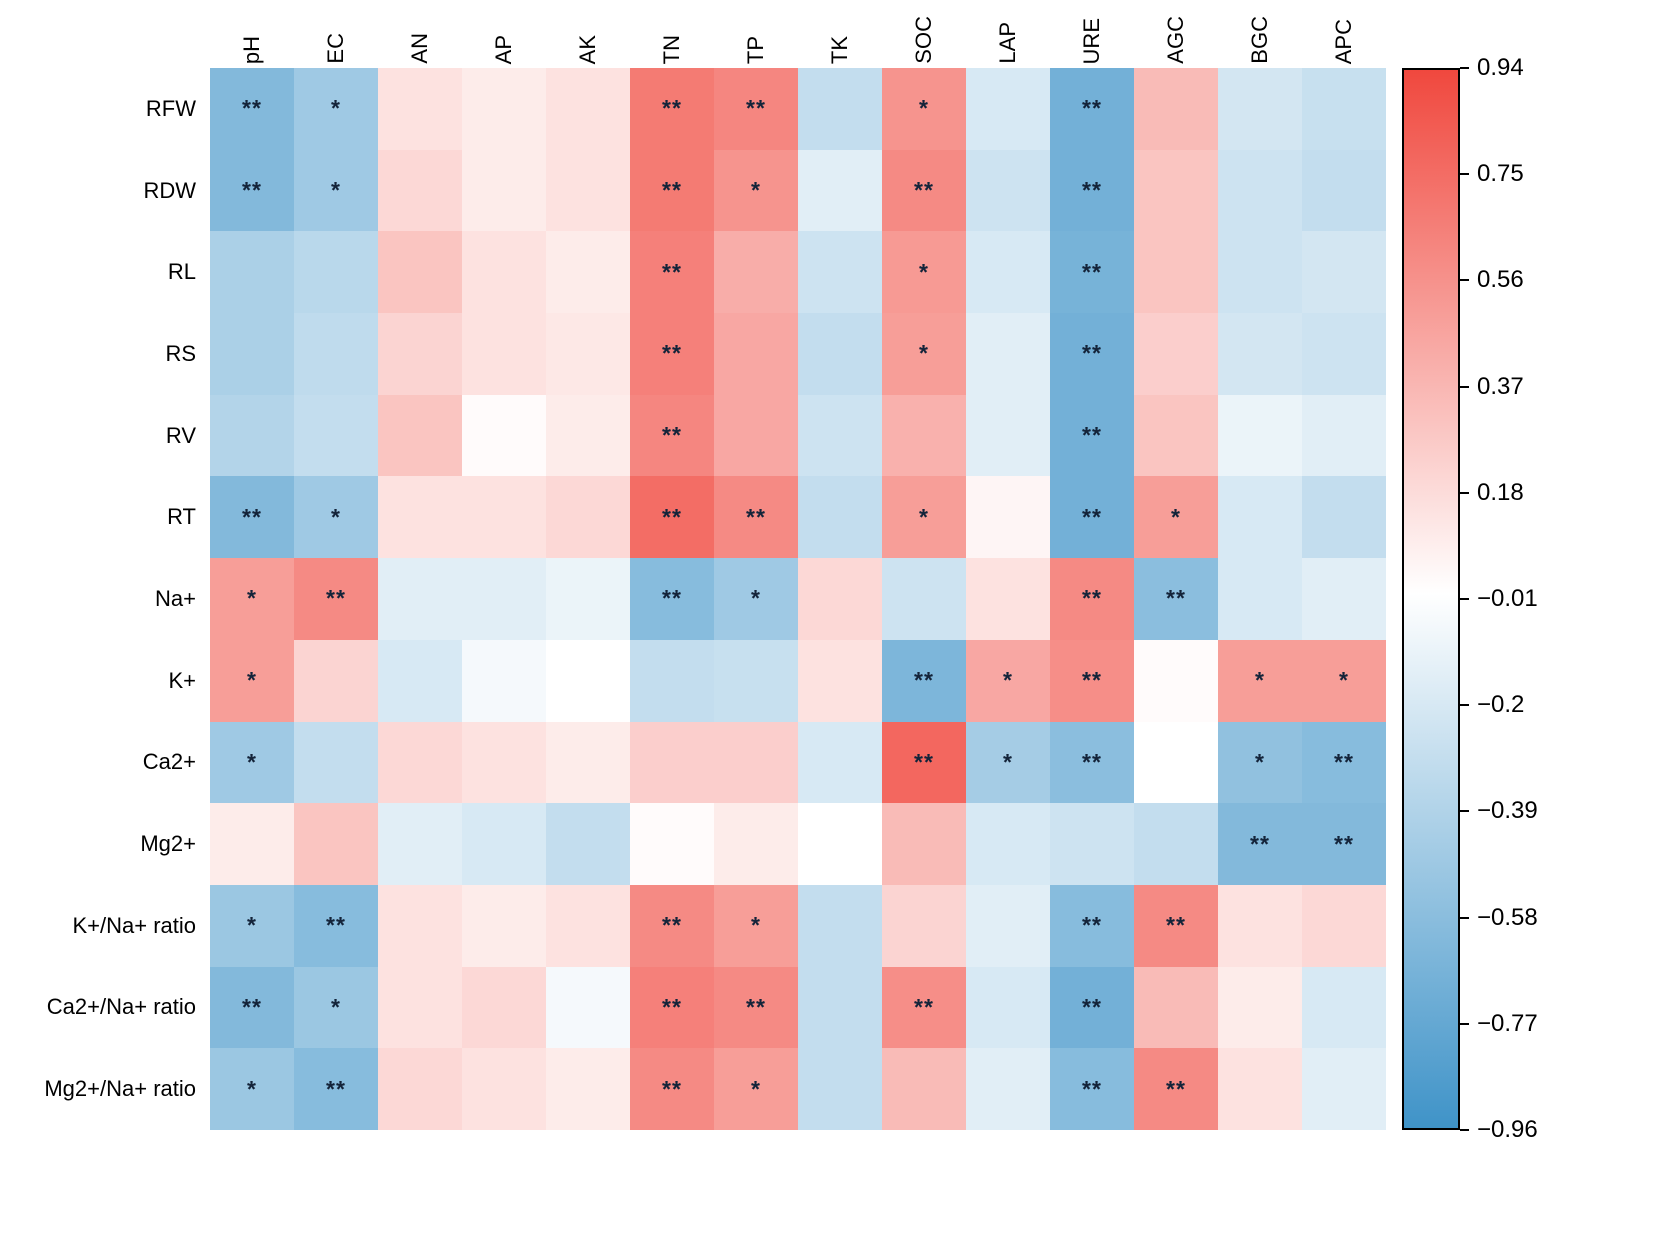  I want to click on row-label: Ca2+/Na+ ratio, so click(121, 1007).